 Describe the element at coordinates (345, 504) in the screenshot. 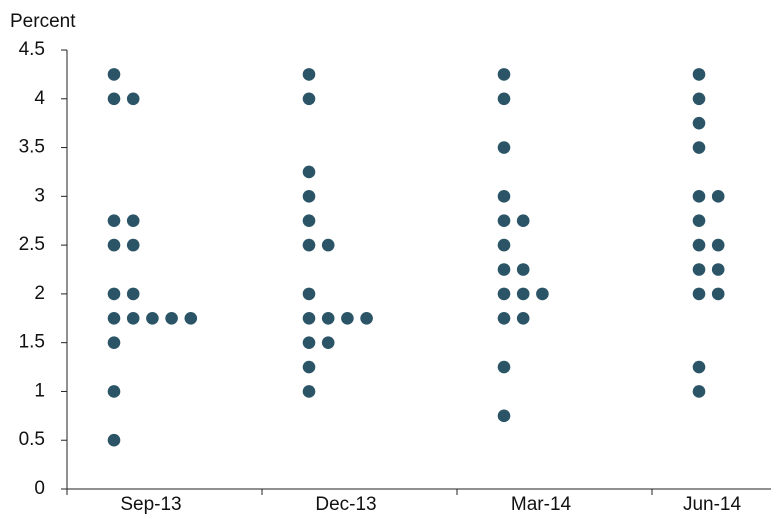

I see `x-tick-label: Dec-13` at that location.